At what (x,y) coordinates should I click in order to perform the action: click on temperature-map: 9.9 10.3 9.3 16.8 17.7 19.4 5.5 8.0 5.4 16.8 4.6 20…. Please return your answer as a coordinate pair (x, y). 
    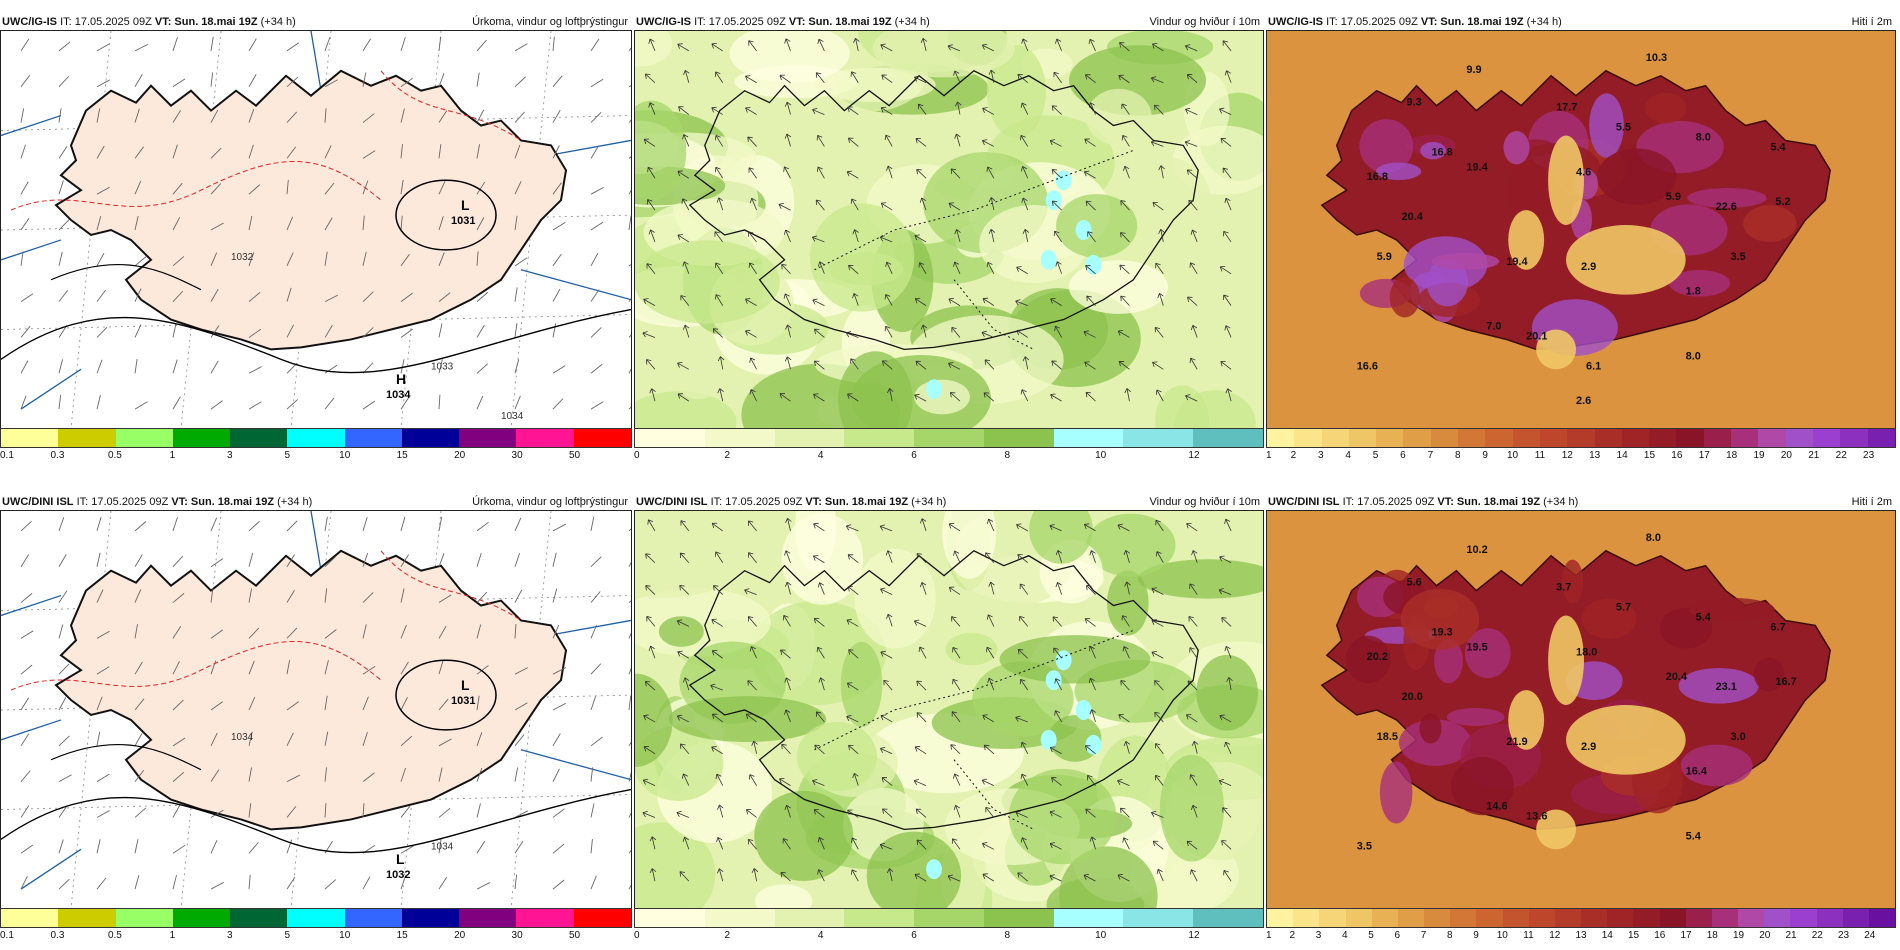
    Looking at the image, I should click on (1581, 229).